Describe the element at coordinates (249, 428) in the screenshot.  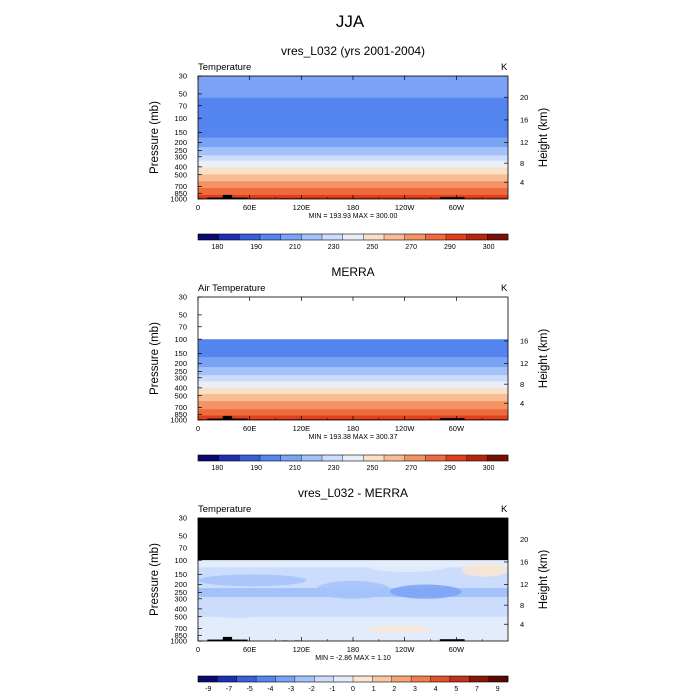
I see `x-tick-label: 60E` at that location.